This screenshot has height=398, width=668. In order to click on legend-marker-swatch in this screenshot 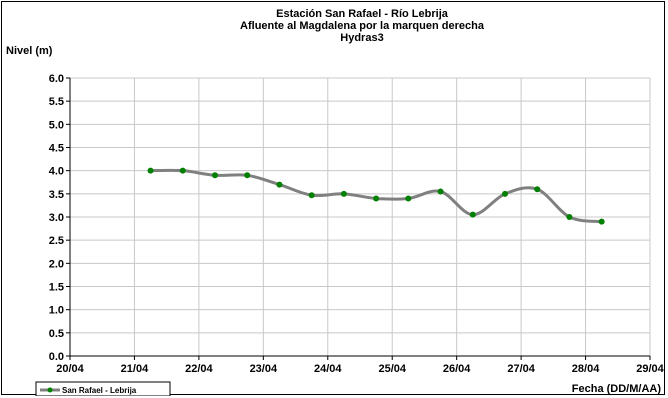, I will do `click(50, 390)`.